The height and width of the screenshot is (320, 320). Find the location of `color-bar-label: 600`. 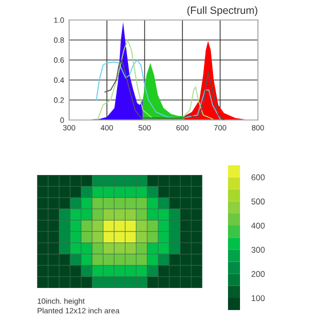

color-bar-label: 600 is located at coordinates (258, 177).